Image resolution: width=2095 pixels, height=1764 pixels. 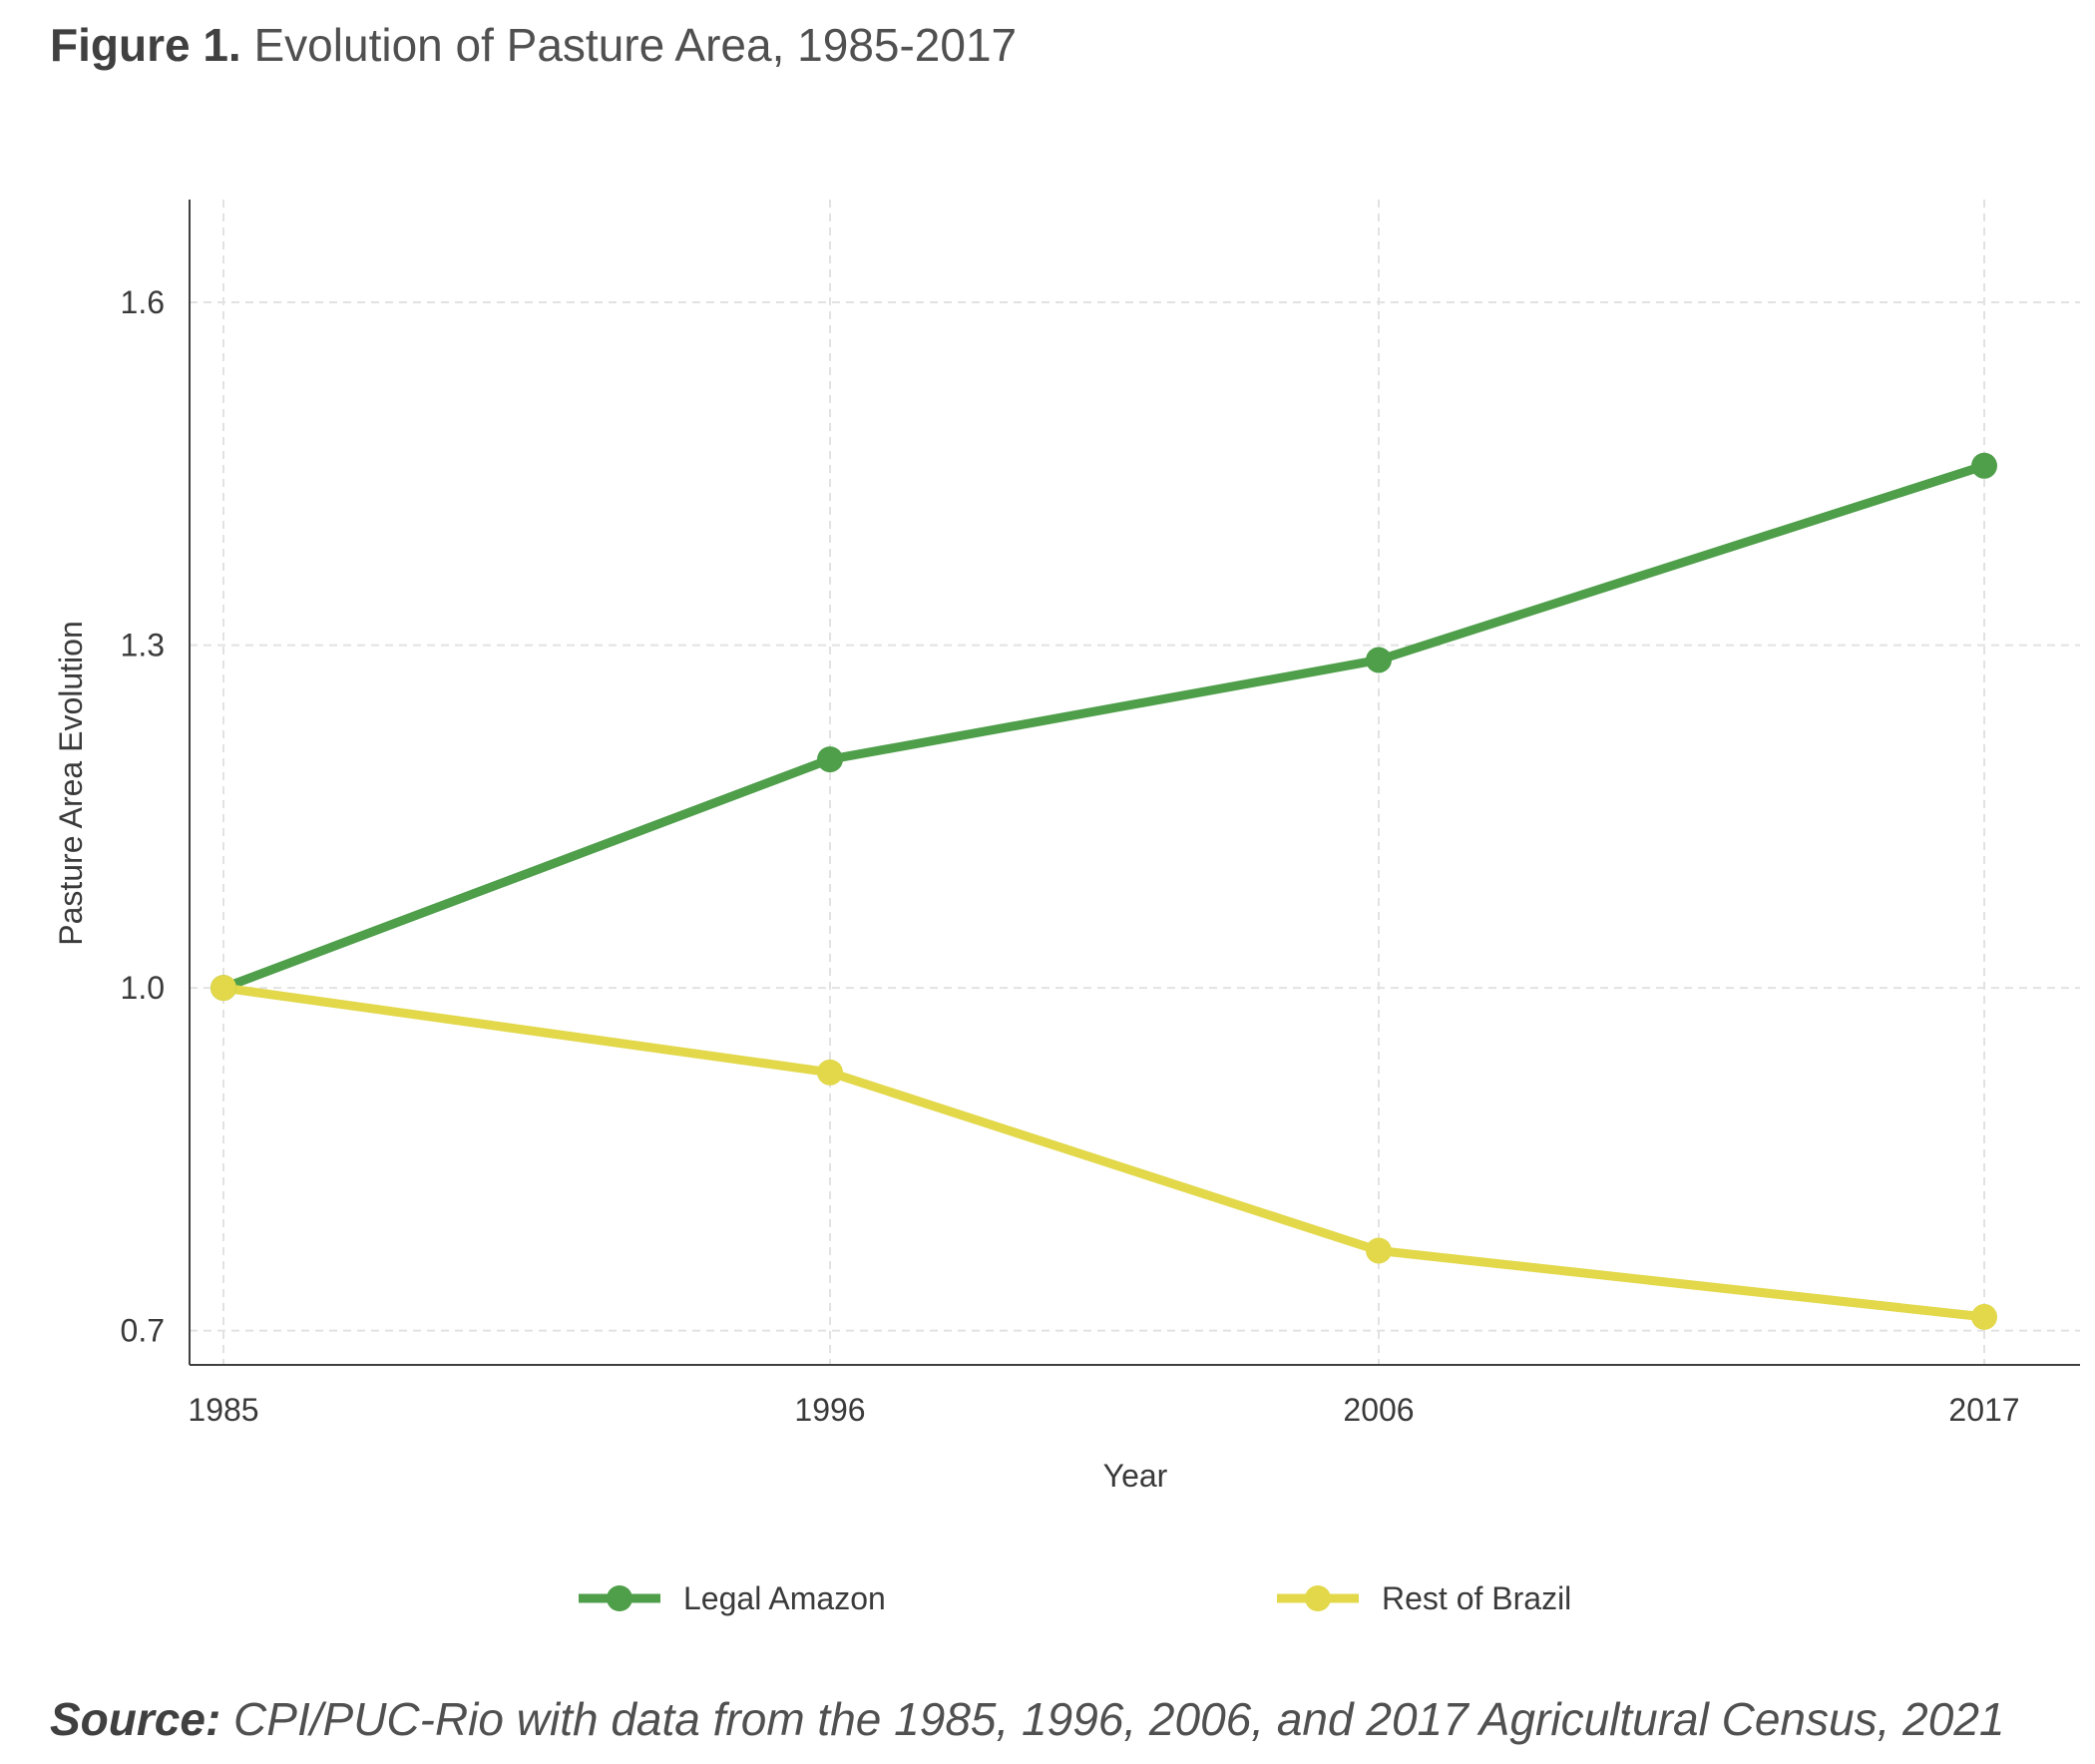 What do you see at coordinates (223, 1410) in the screenshot?
I see `x-tick-label: 1985` at bounding box center [223, 1410].